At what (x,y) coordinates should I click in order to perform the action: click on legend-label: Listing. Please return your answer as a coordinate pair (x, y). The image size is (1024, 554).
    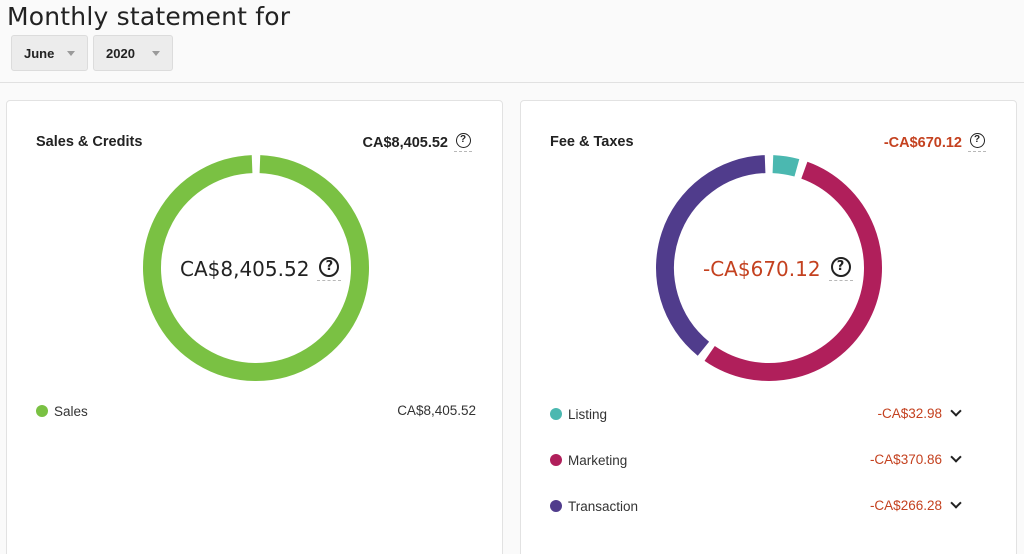
    Looking at the image, I should click on (588, 414).